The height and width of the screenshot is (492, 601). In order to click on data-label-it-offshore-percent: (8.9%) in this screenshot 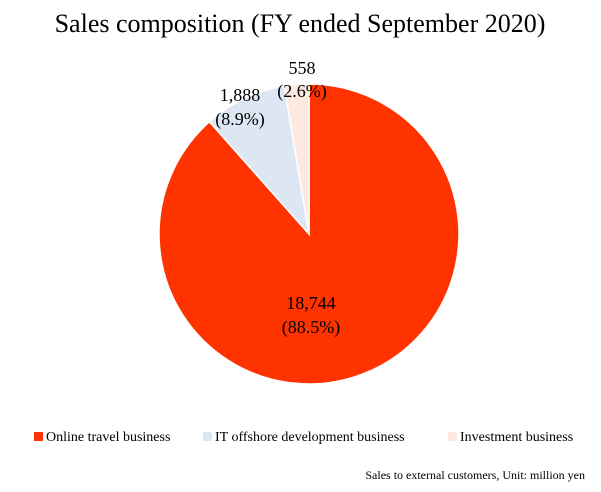, I will do `click(239, 119)`.